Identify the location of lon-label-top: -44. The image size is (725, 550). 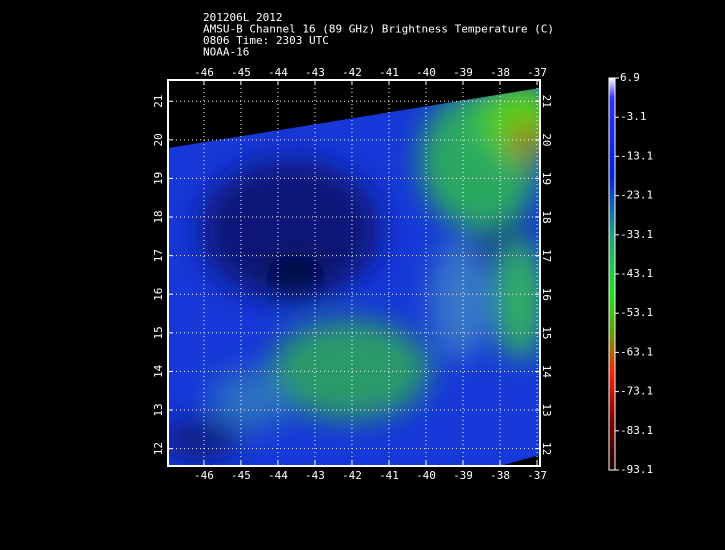
(278, 72).